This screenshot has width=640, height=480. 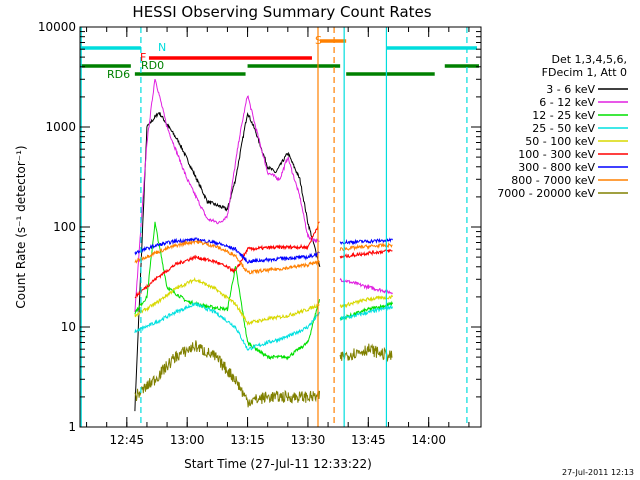 What do you see at coordinates (556, 167) in the screenshot?
I see `legend-label: 300 - 800 keV` at bounding box center [556, 167].